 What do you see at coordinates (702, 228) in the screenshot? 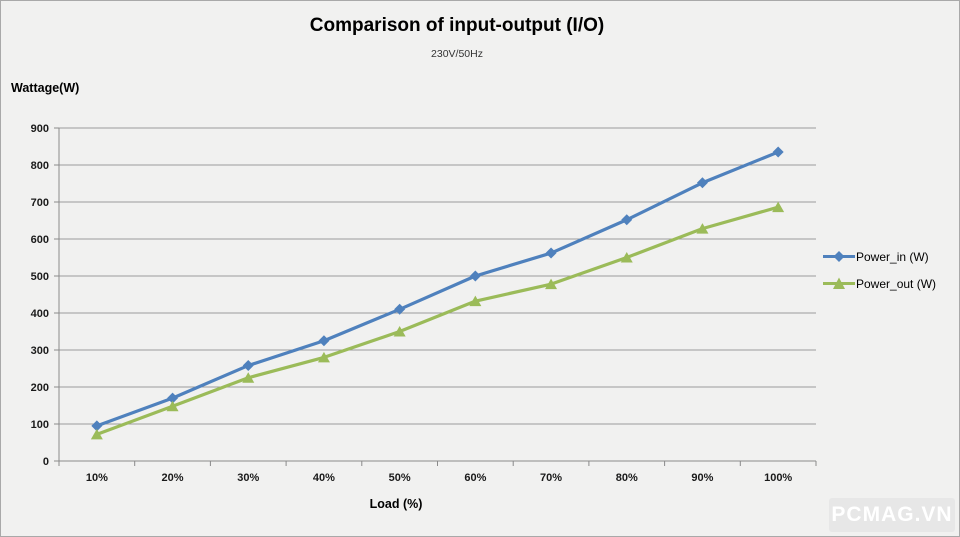
I see `data-point-1-90%` at bounding box center [702, 228].